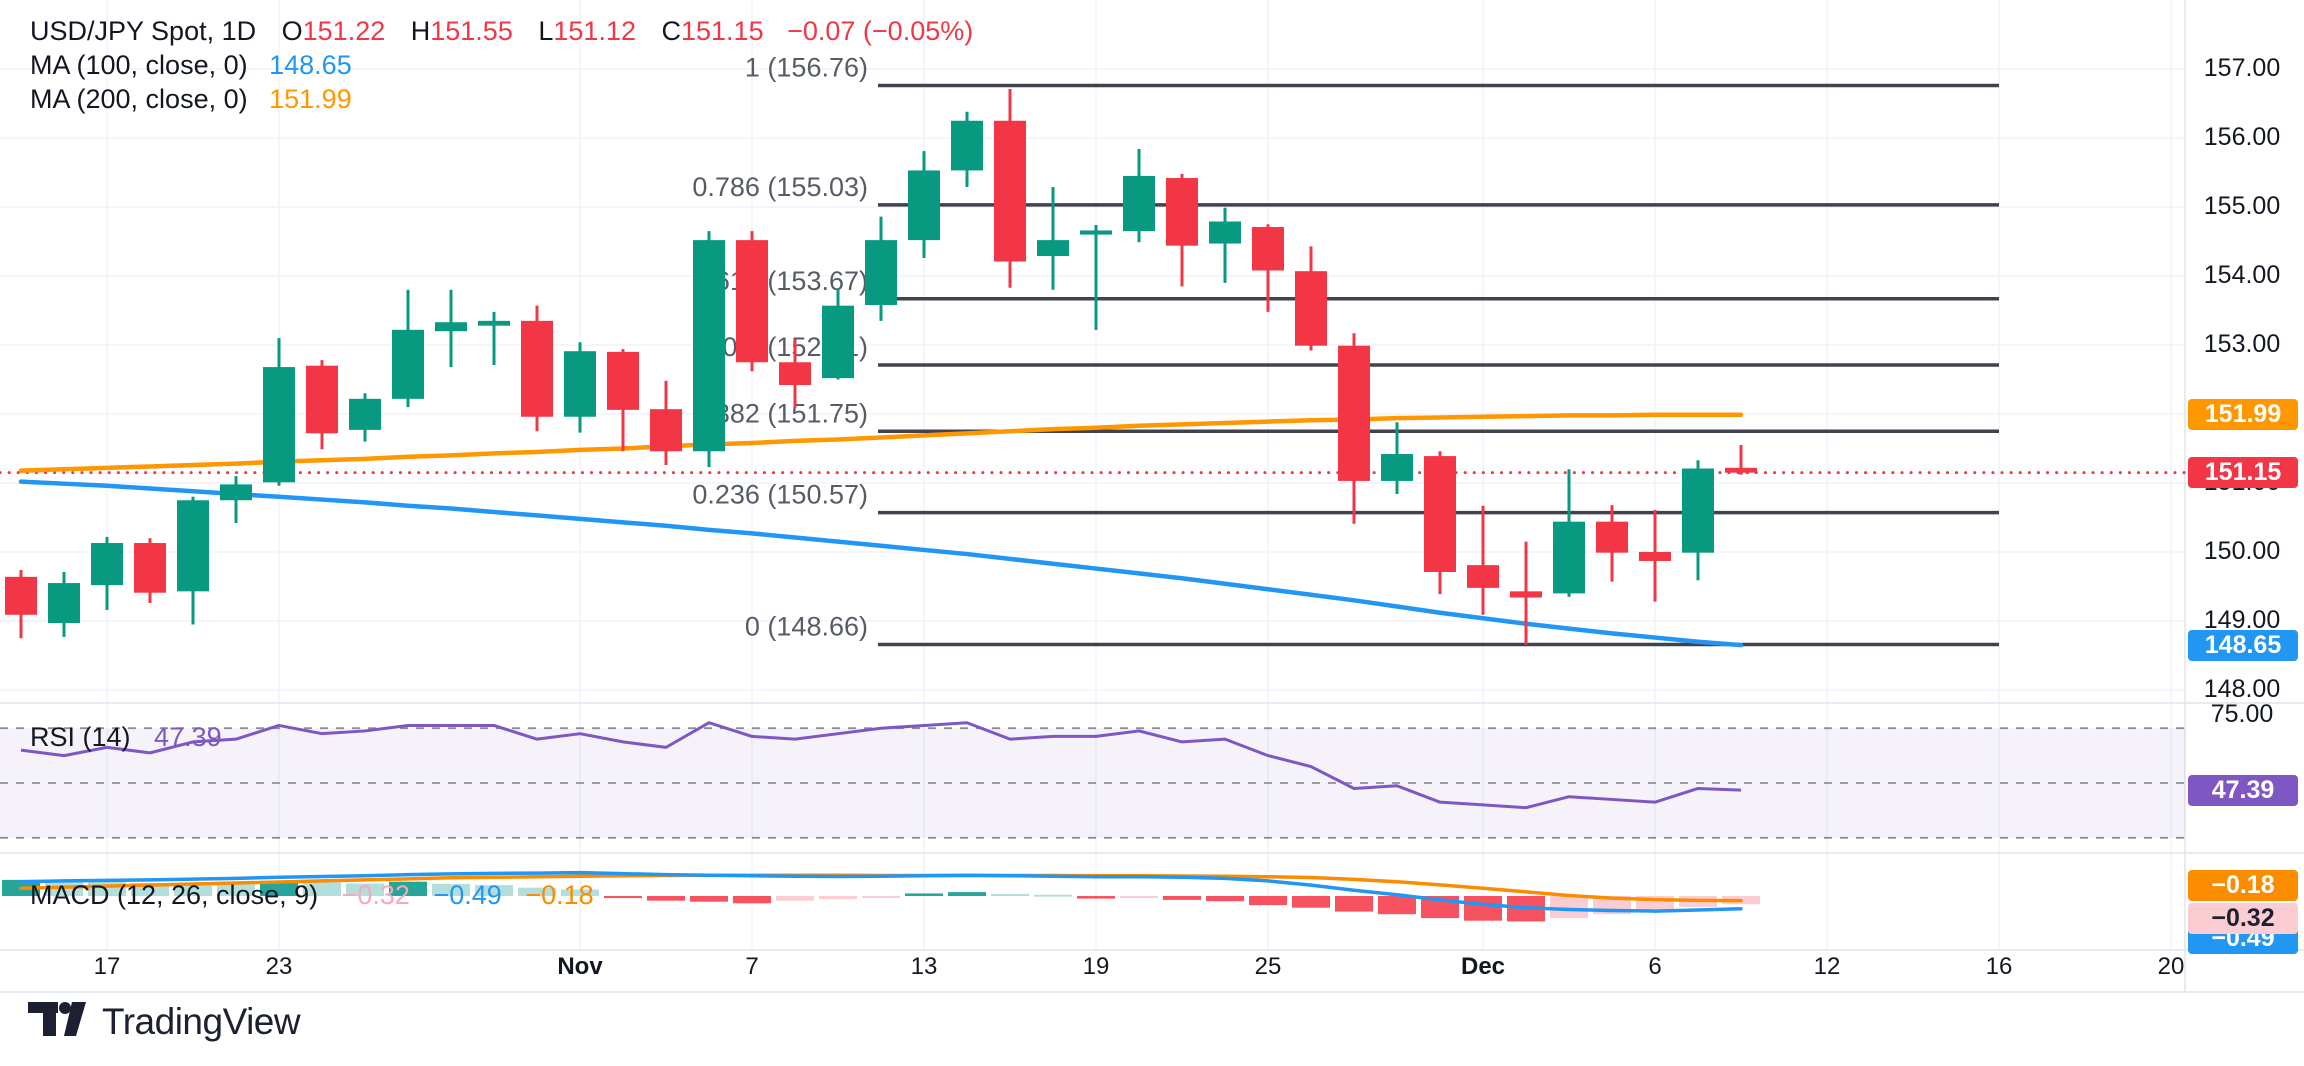  Describe the element at coordinates (279, 425) in the screenshot. I see `candle-body-Oct 23` at that location.